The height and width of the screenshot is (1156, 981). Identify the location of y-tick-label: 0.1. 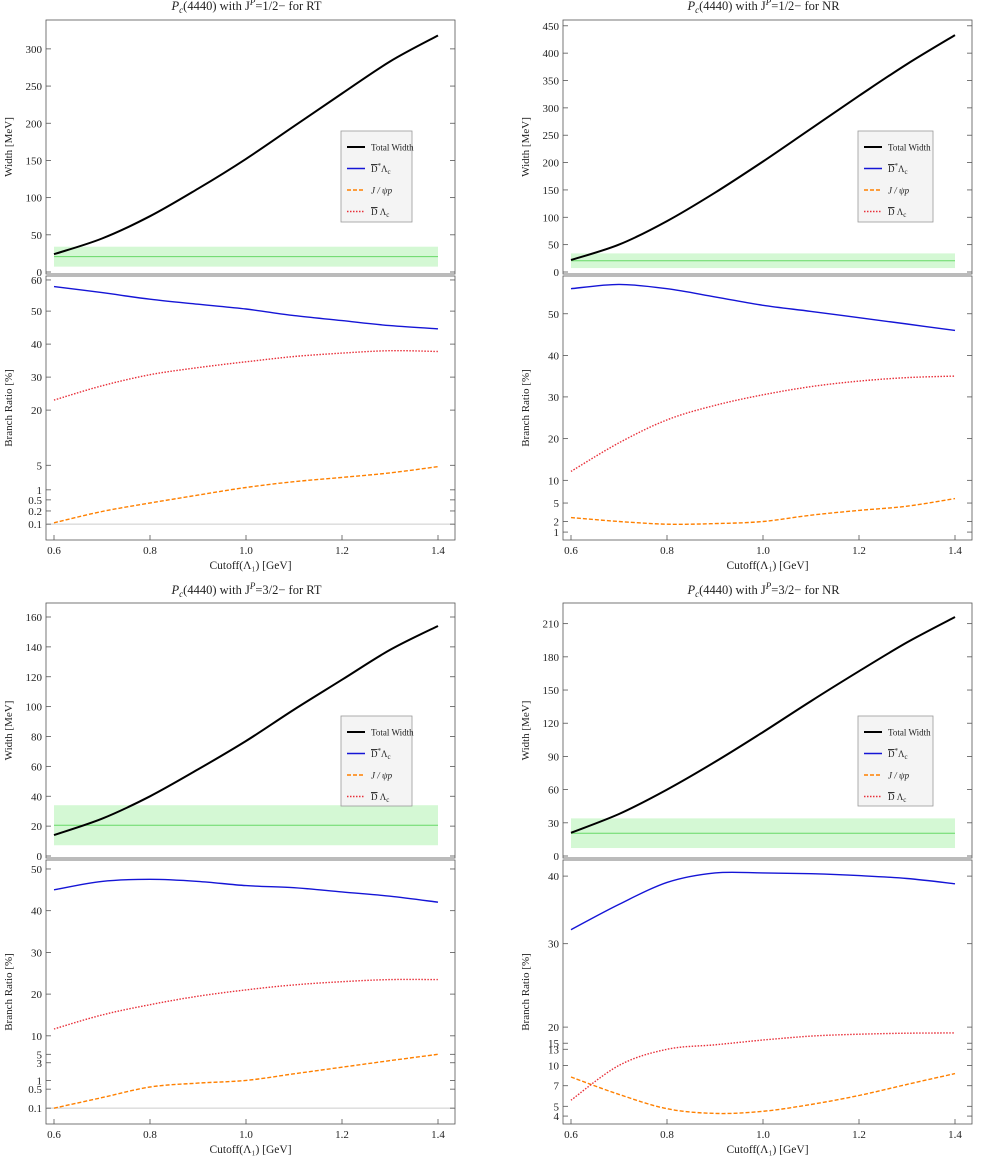
(35, 1109).